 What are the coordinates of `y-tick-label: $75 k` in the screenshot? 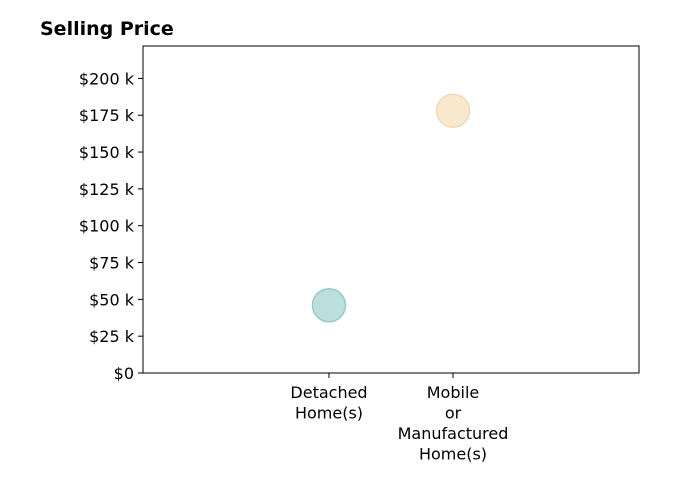 It's located at (112, 263).